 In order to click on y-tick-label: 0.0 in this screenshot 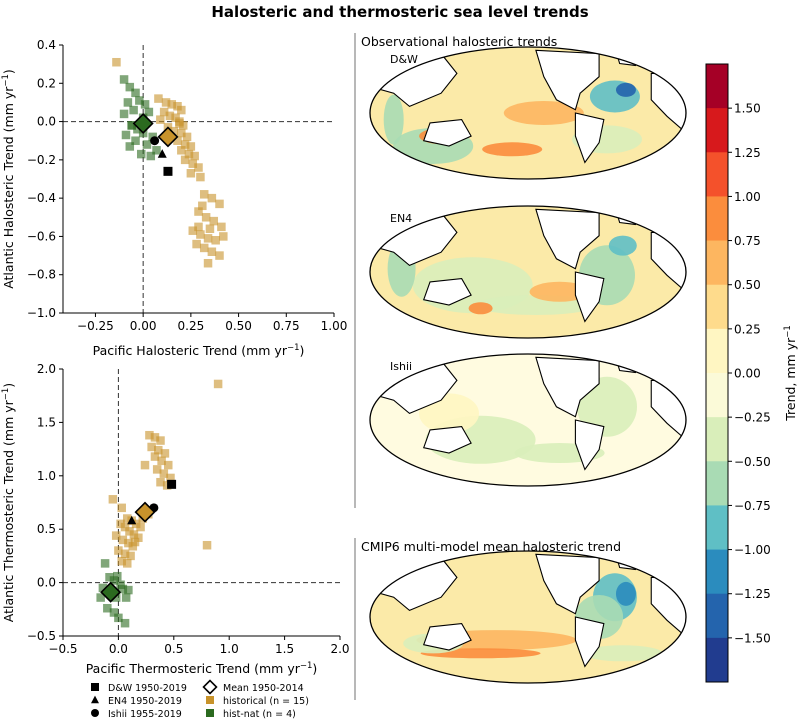, I will do `click(46, 583)`.